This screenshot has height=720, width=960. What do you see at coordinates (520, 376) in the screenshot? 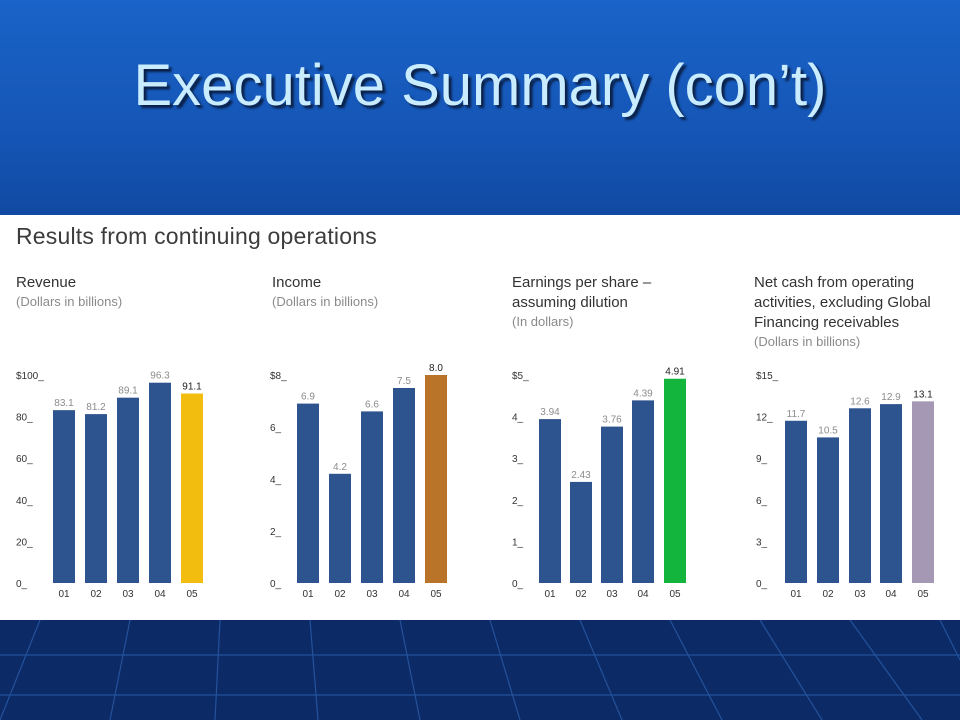
I see `eps-ytick-label: $5_` at bounding box center [520, 376].